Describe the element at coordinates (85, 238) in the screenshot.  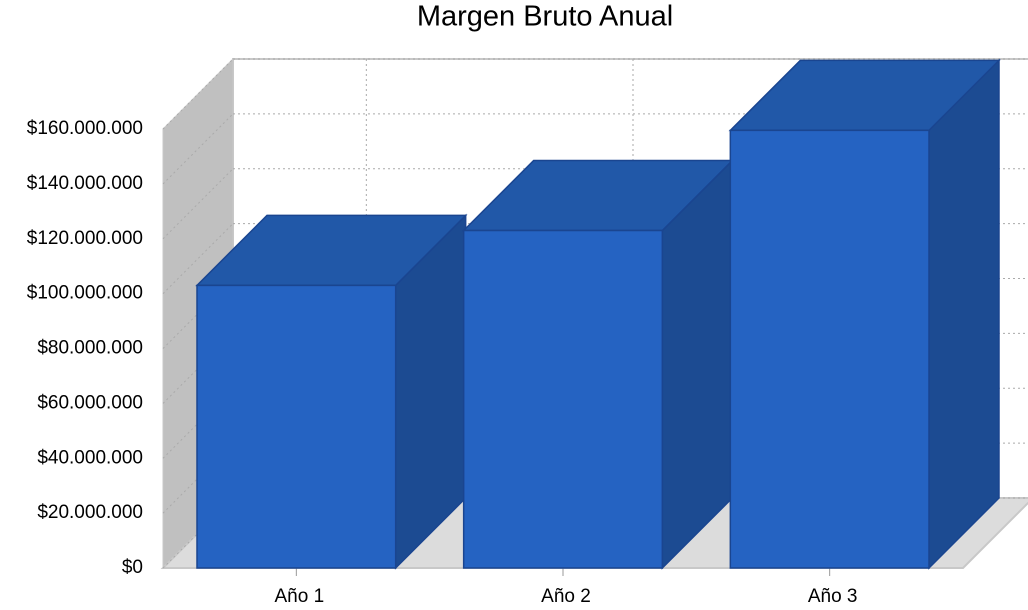
I see `y-tick-label: $120.000.000` at that location.